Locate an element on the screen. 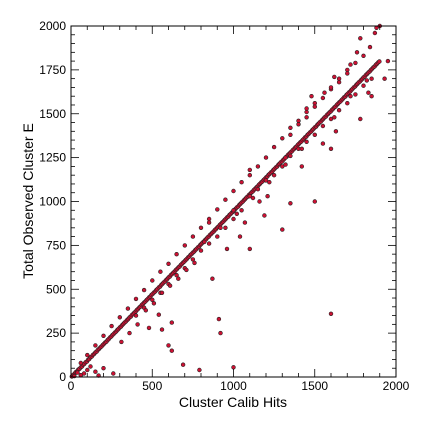 This screenshot has height=432, width=432. y-tick-label: 750 is located at coordinates (56, 245).